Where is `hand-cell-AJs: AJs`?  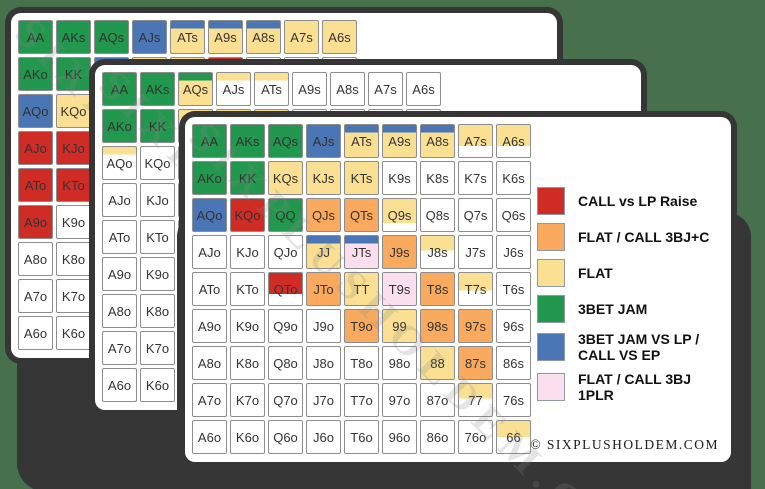 hand-cell-AJs: AJs is located at coordinates (149, 37).